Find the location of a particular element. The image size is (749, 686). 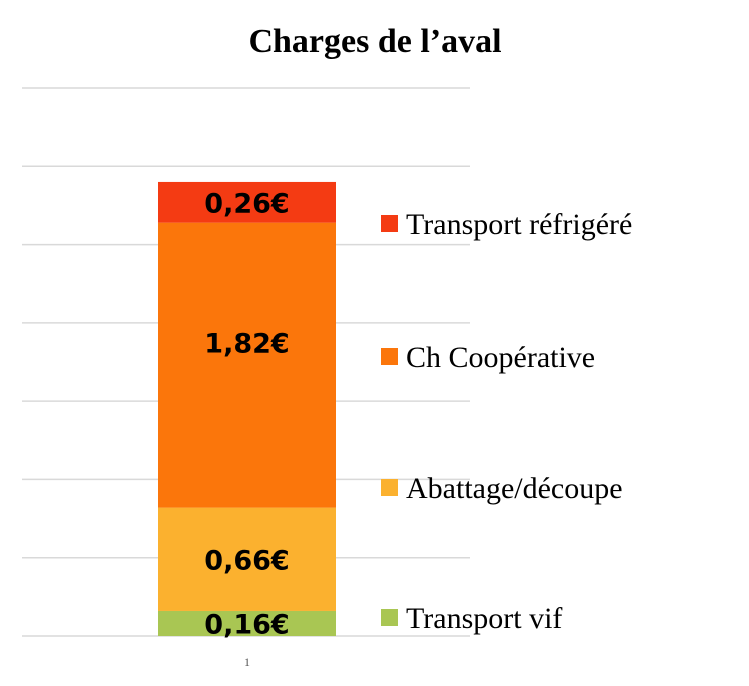

legend-entry: Ch Coopérative is located at coordinates (488, 357).